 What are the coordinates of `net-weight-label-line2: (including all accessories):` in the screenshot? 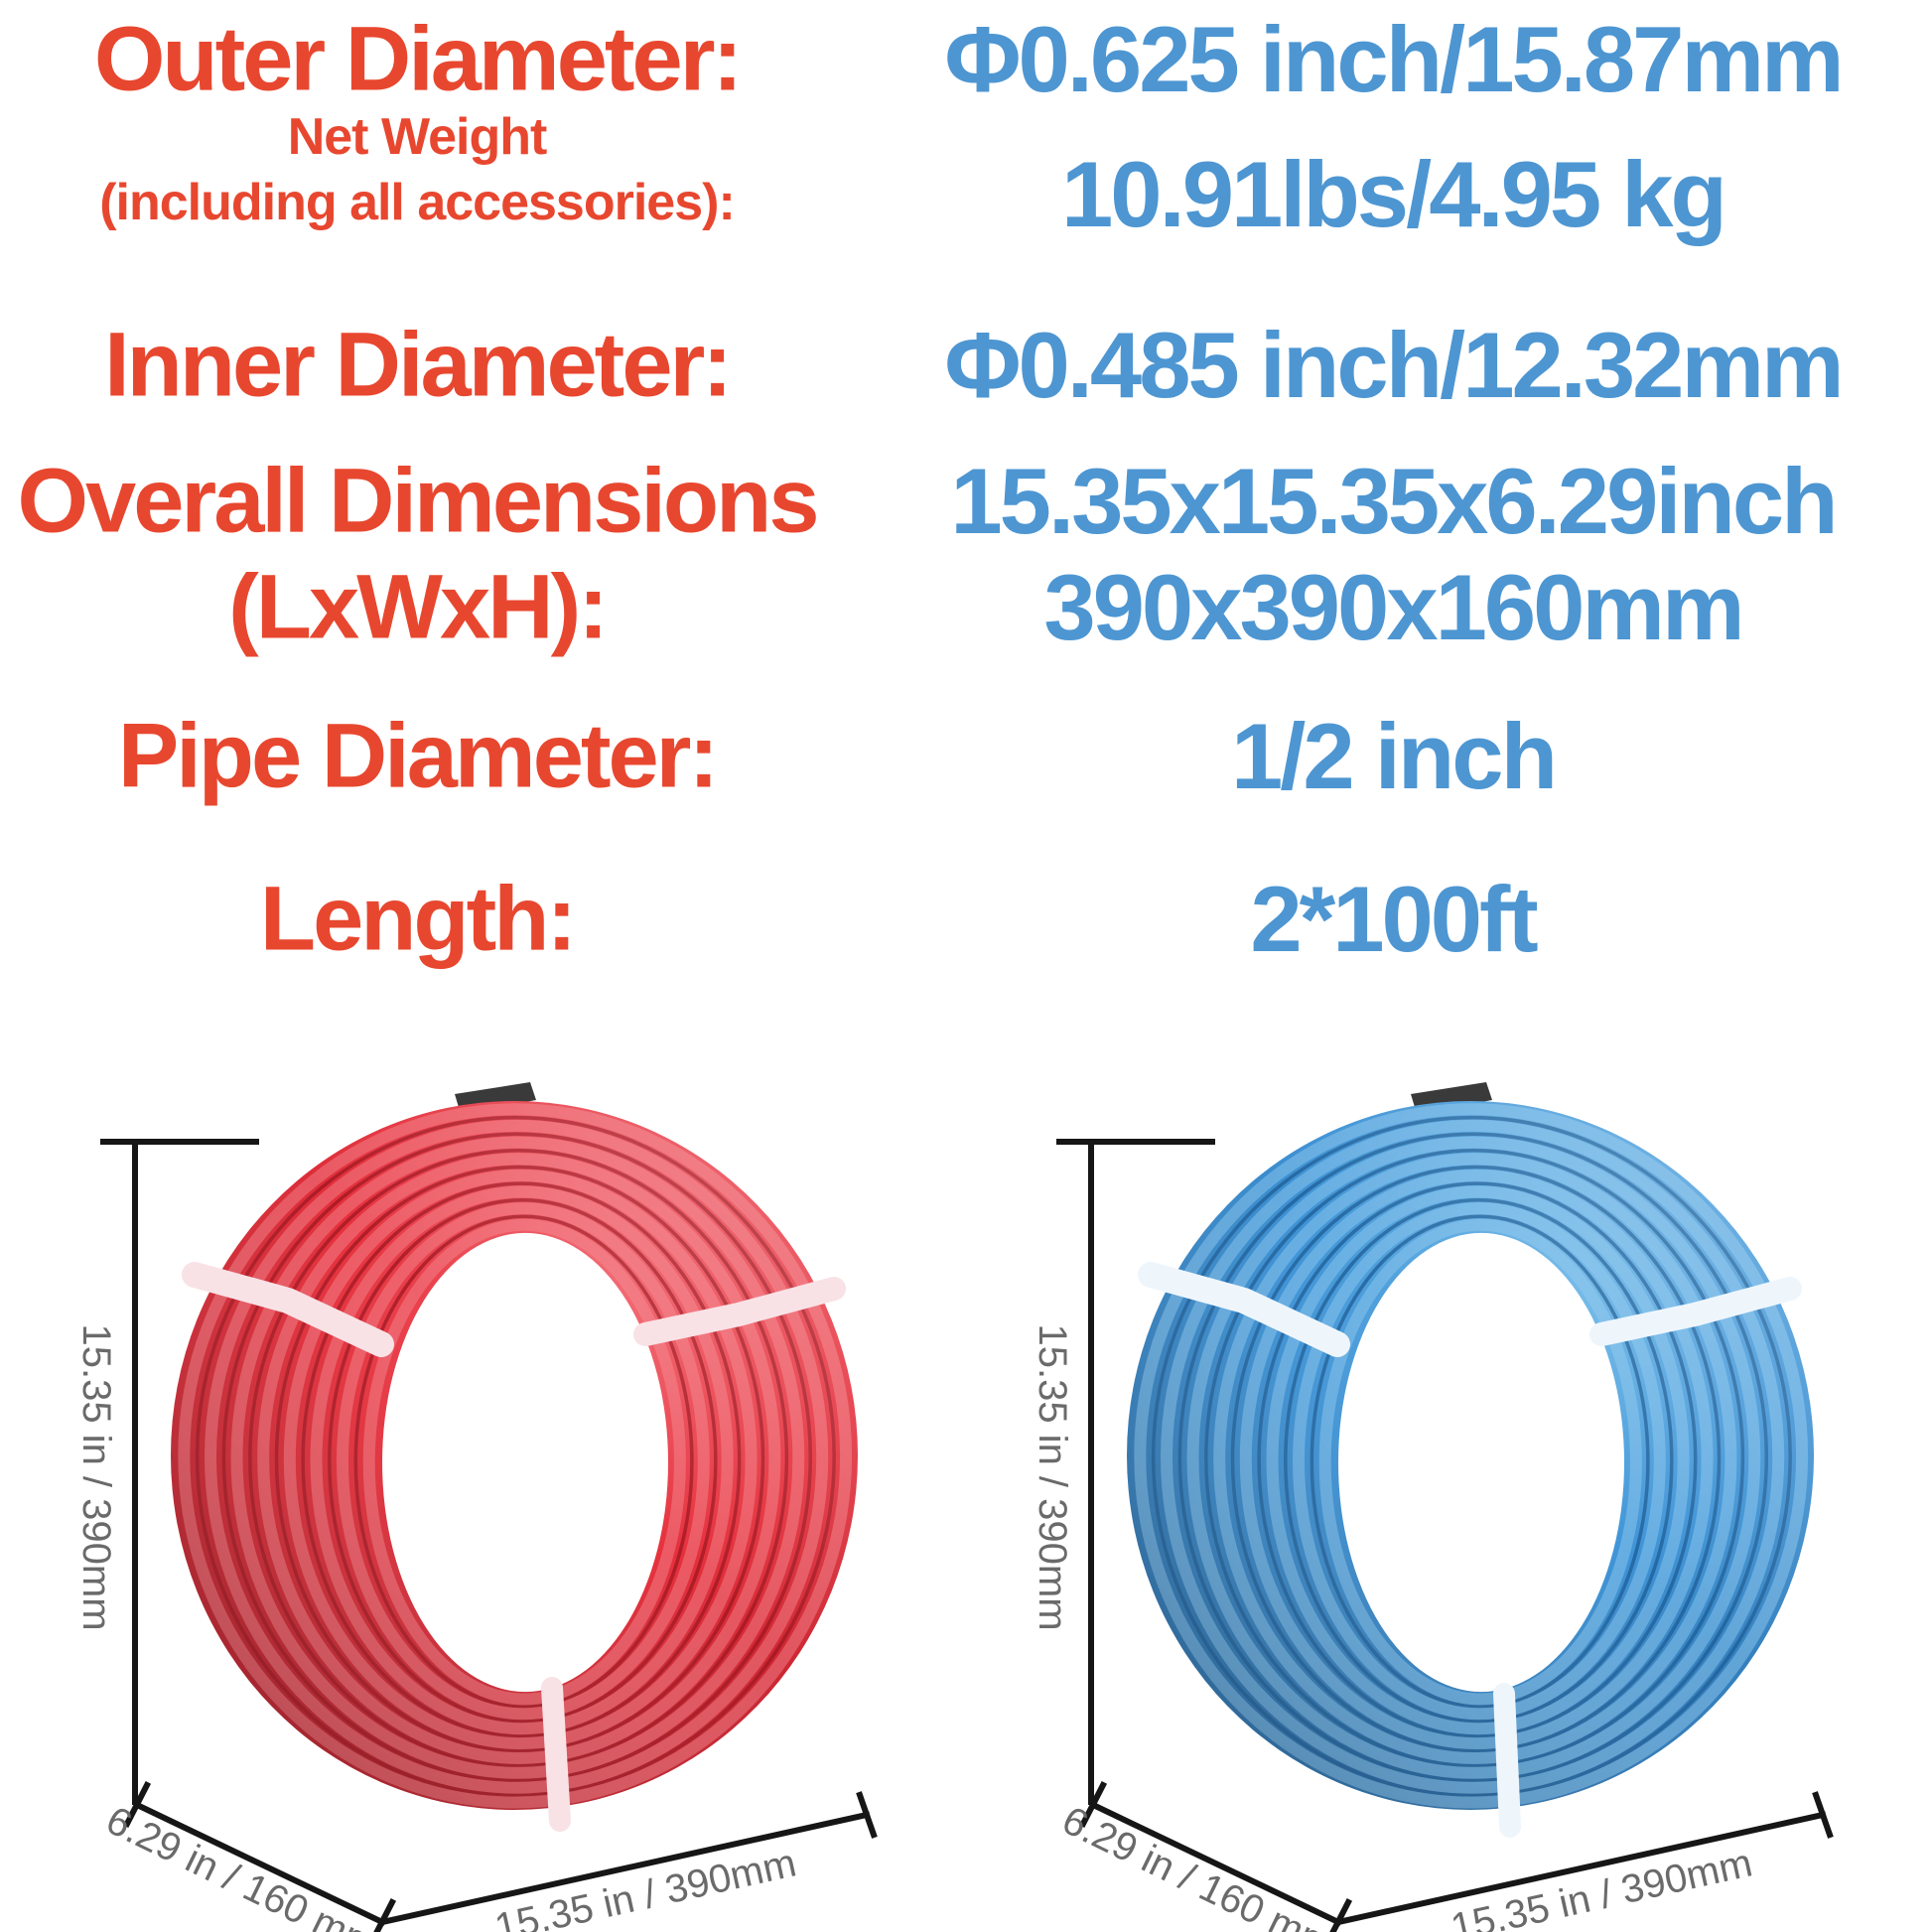 It's located at (418, 203).